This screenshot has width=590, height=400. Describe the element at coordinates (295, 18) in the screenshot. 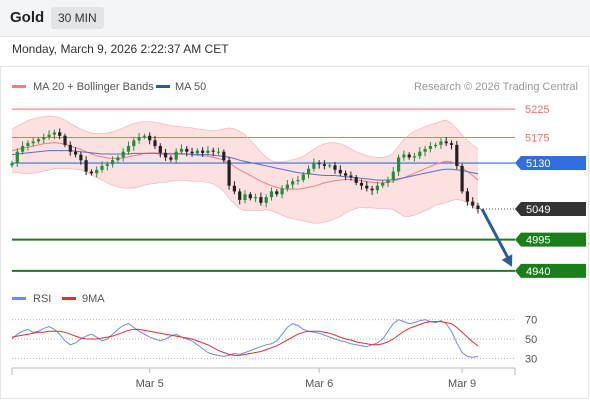

I see `chart-header: Gold 30 MIN` at that location.